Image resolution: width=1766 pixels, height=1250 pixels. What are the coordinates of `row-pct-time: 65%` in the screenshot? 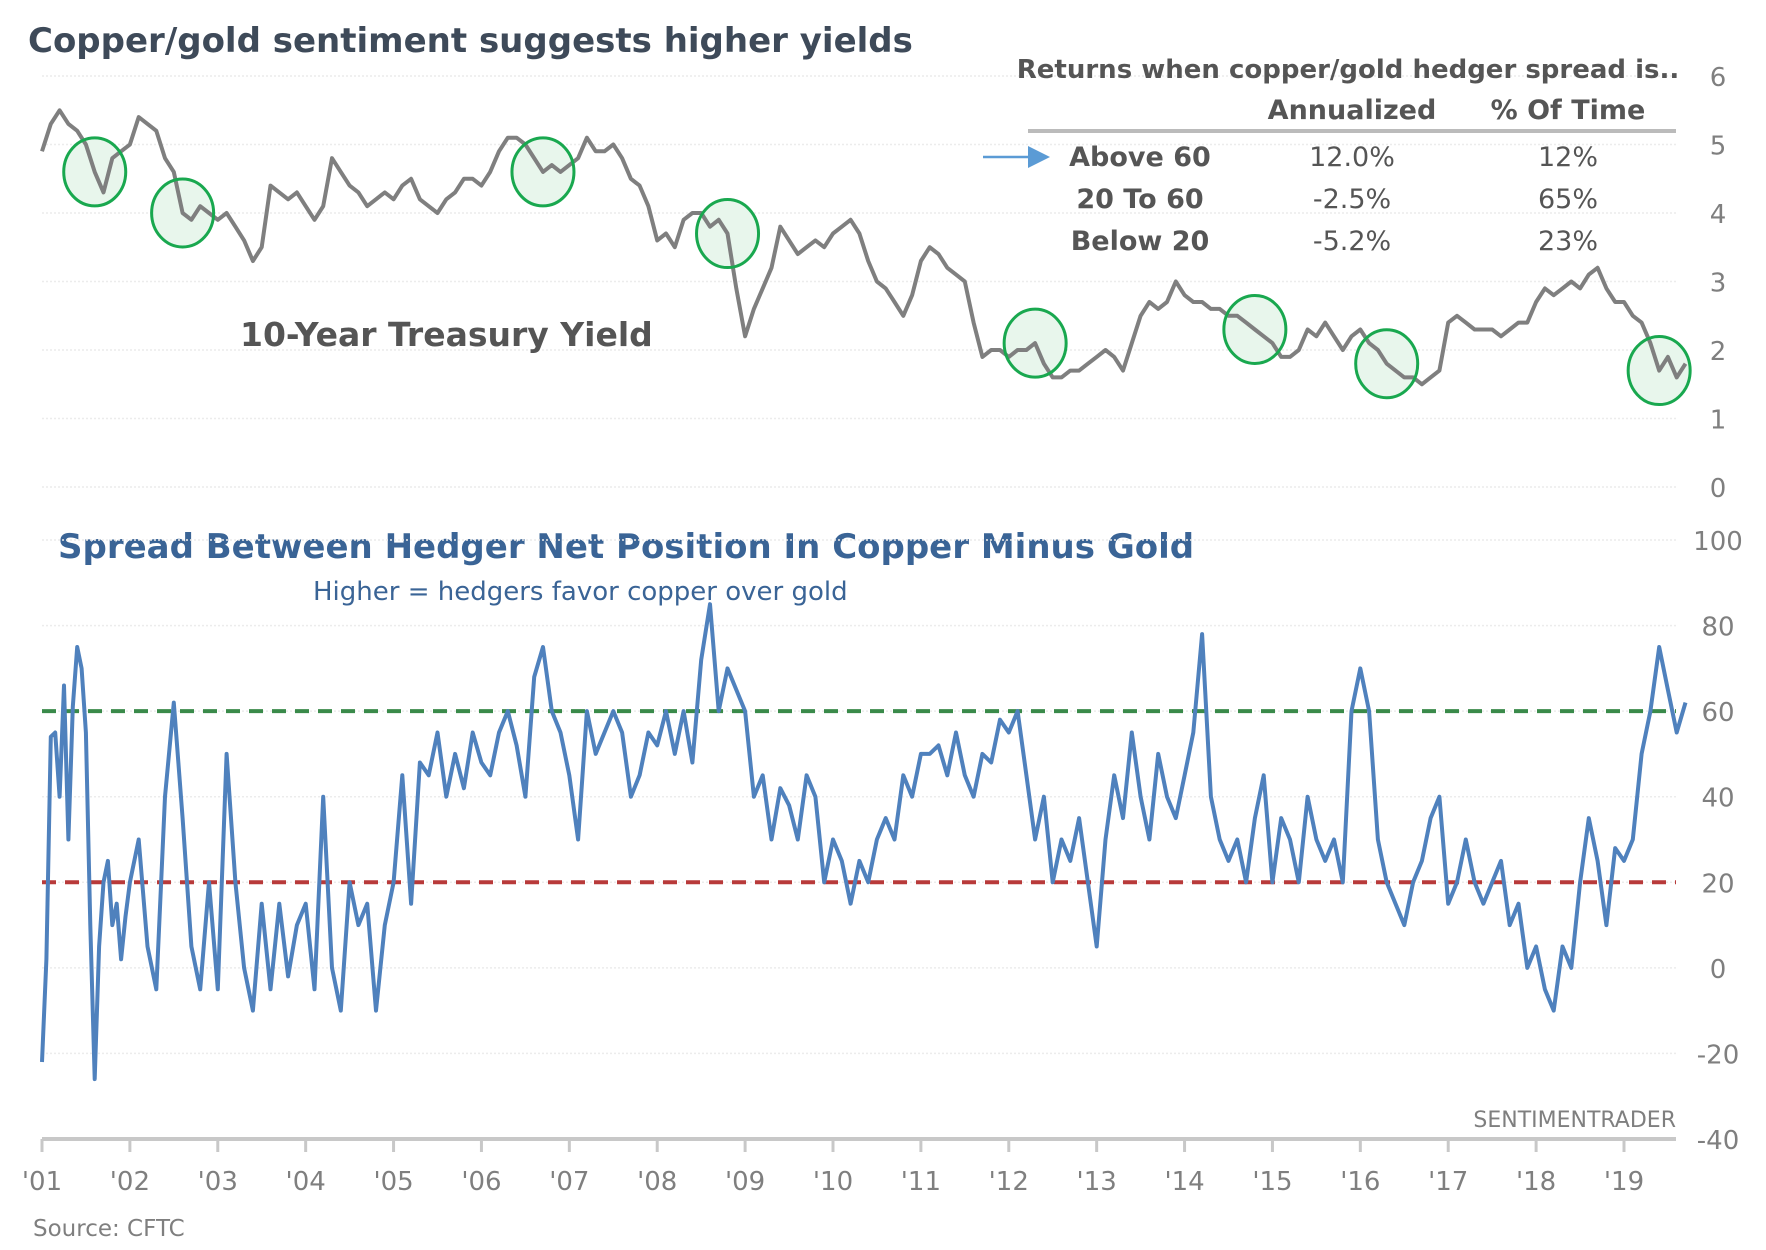 It's located at (1568, 199).